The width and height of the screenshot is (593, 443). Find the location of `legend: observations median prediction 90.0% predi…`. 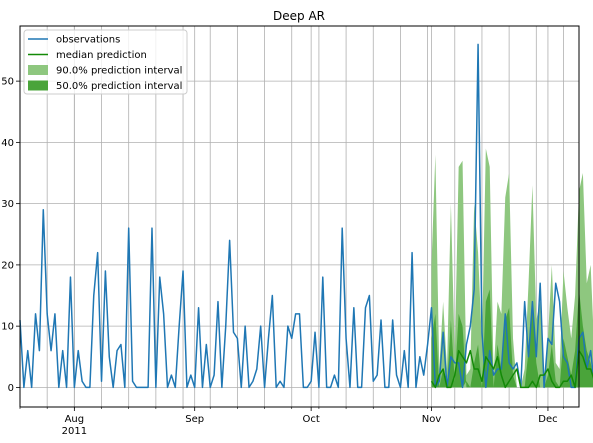

legend: observations median prediction 90.0% predi… is located at coordinates (105, 62).